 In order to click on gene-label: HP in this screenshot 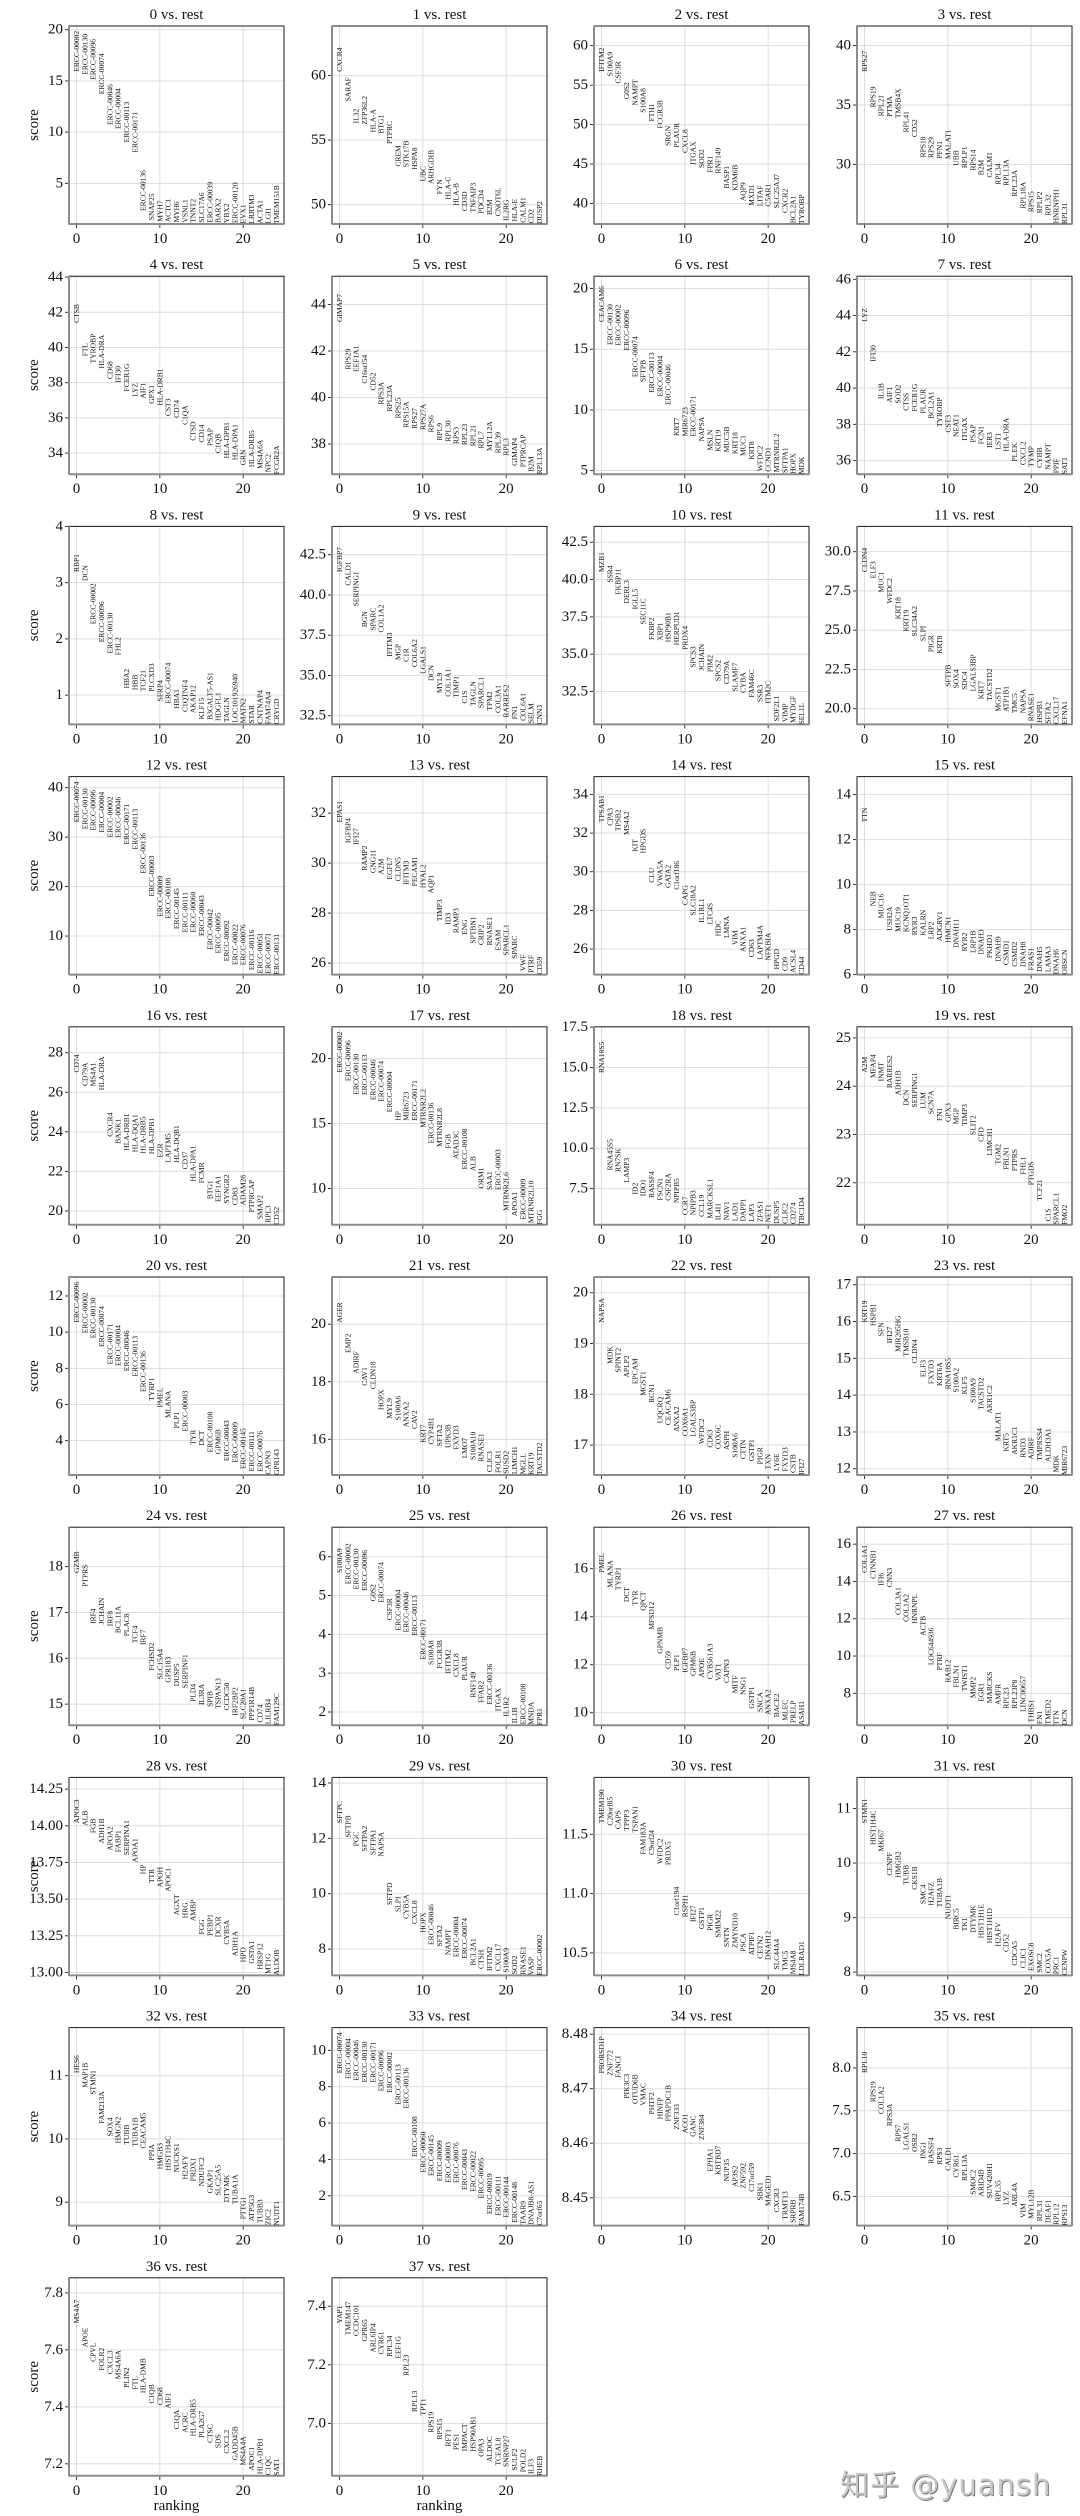, I will do `click(143, 1870)`.